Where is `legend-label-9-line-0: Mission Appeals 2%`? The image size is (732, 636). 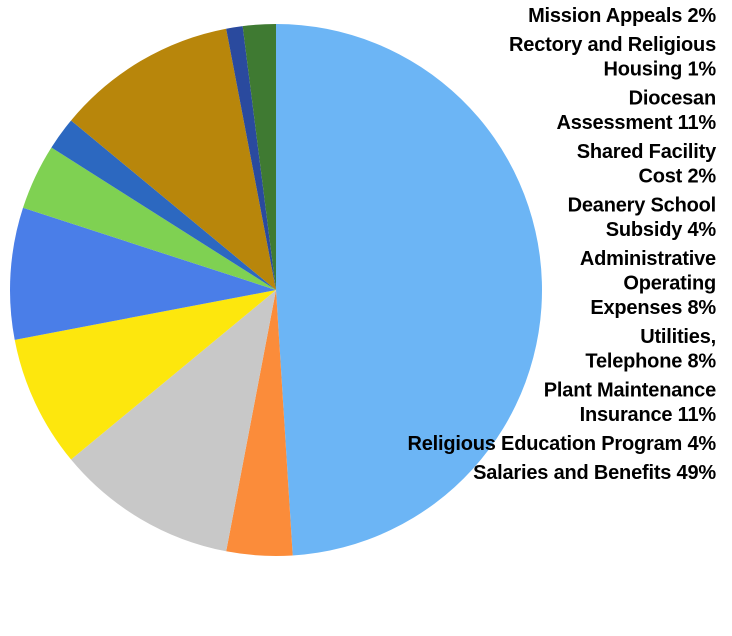
legend-label-9-line-0: Mission Appeals 2% is located at coordinates (622, 16).